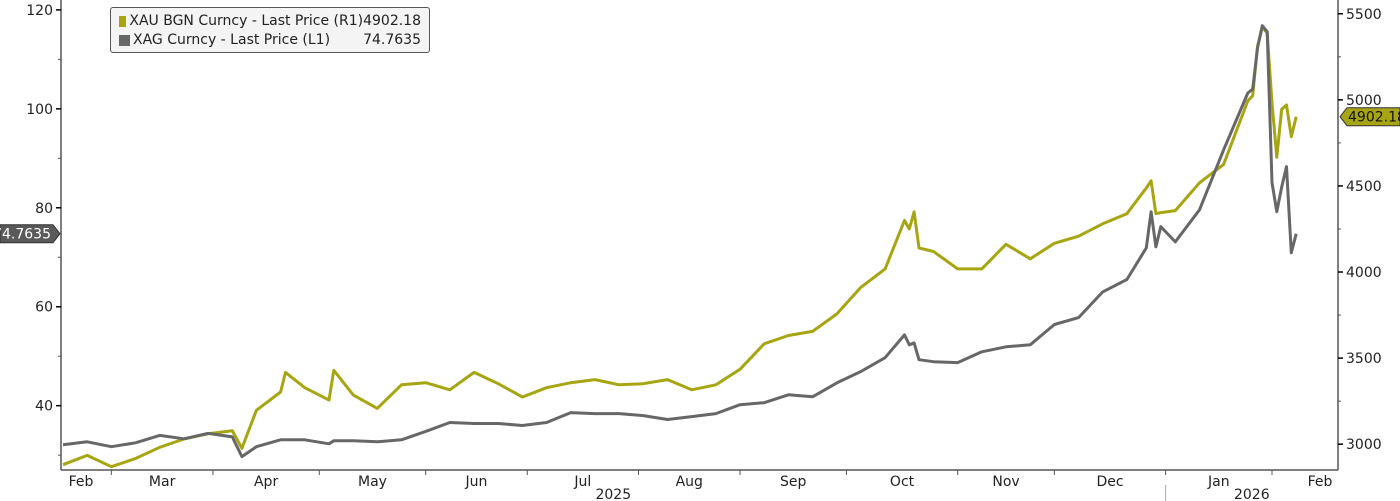  What do you see at coordinates (1364, 187) in the screenshot?
I see `right-tick-label: 4500` at bounding box center [1364, 187].